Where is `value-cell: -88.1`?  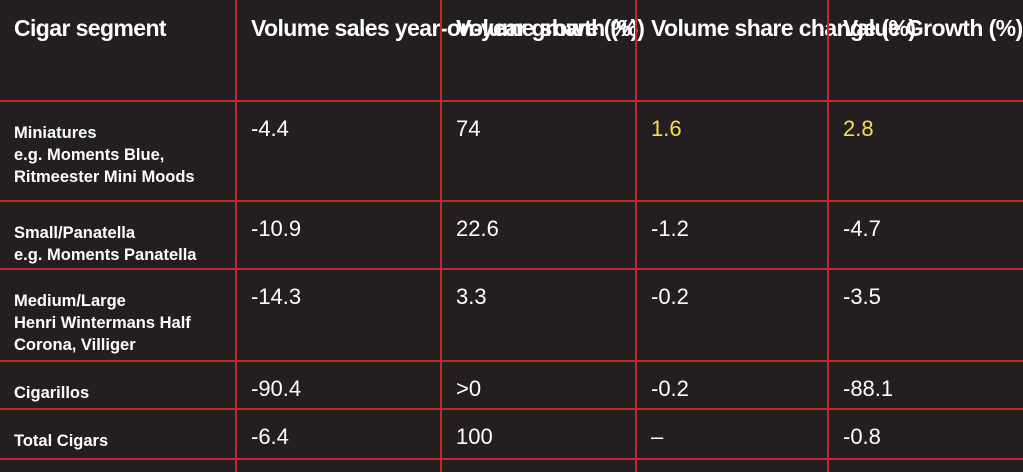 value-cell: -88.1 is located at coordinates (925, 386).